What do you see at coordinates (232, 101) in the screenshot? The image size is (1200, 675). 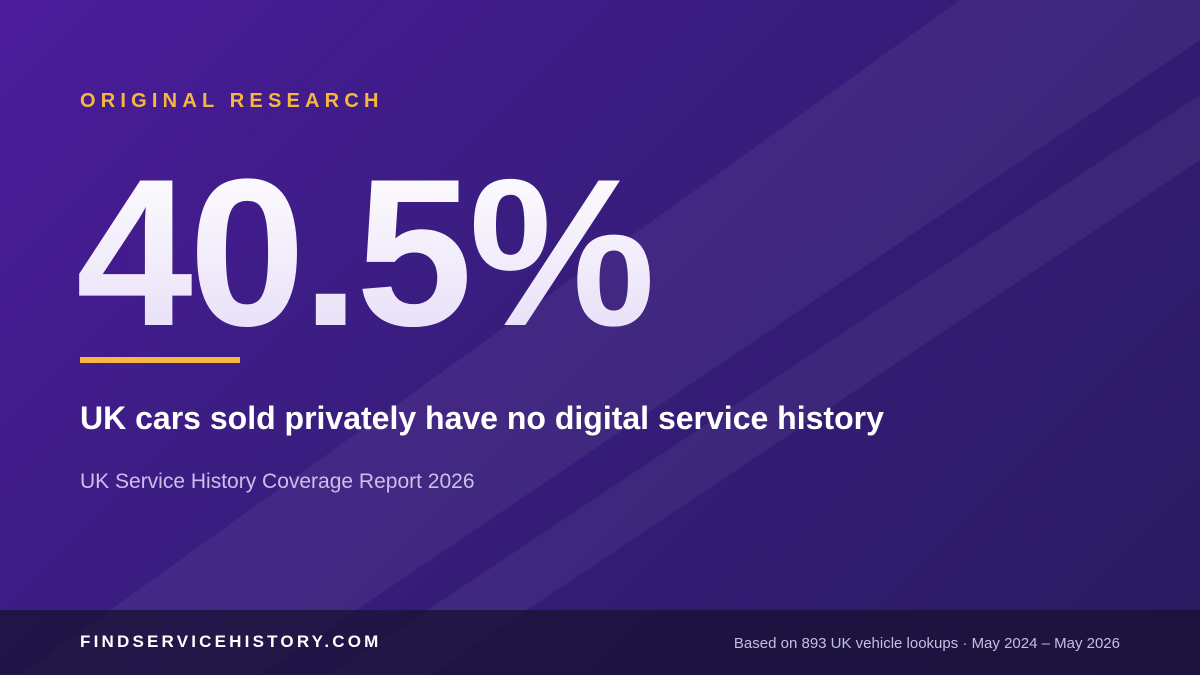 I see `eyebrow: ORIGINAL RESEARCH` at bounding box center [232, 101].